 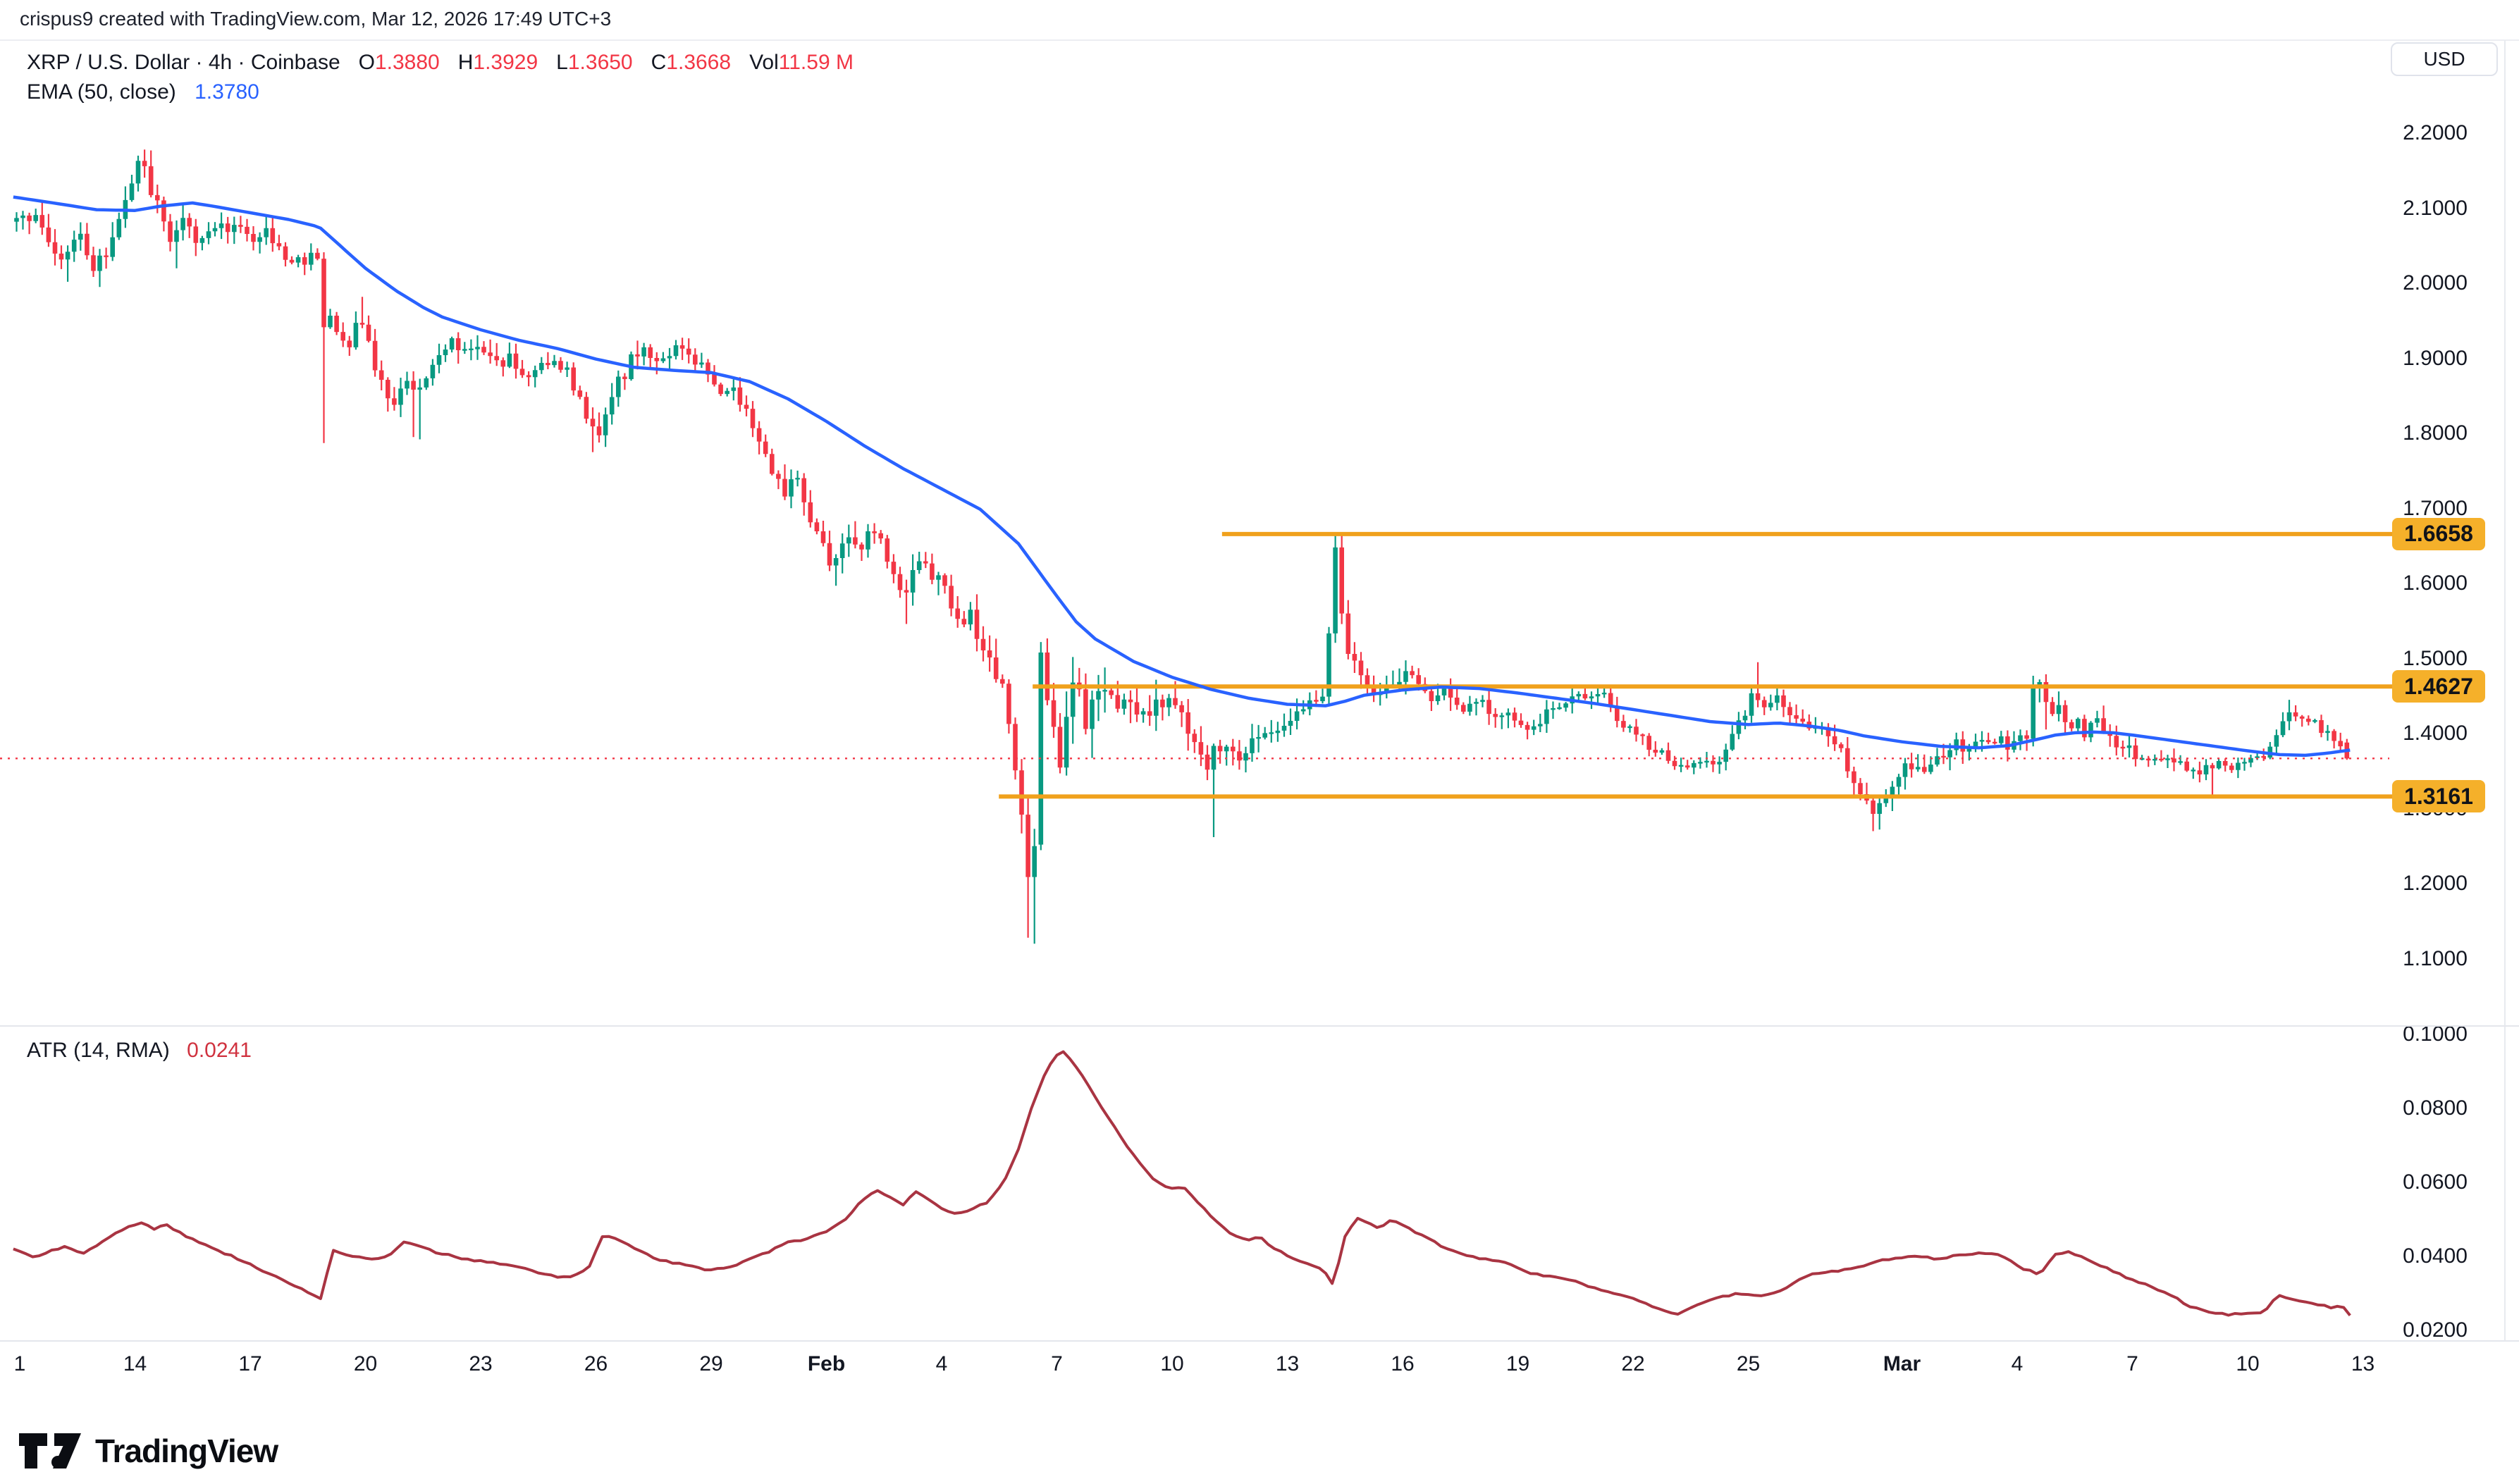 What do you see at coordinates (2435, 1182) in the screenshot?
I see `atr-scale-label: 0.0600` at bounding box center [2435, 1182].